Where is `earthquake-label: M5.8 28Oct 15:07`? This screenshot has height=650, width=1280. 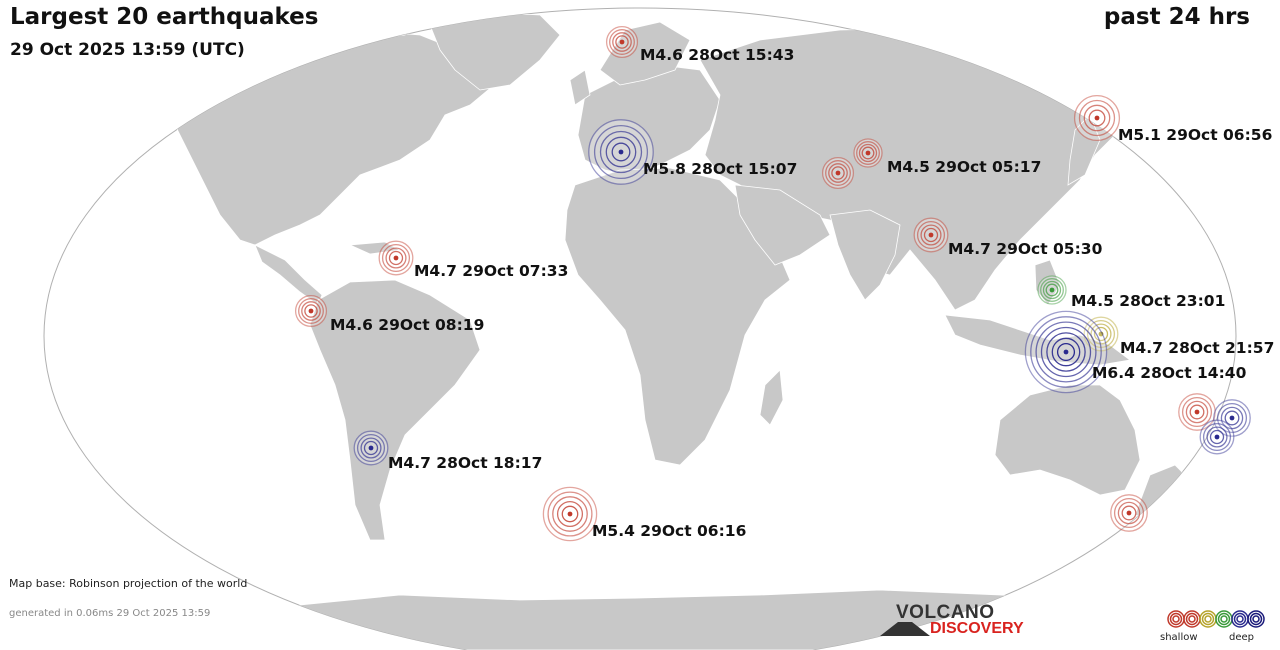 earthquake-label: M5.8 28Oct 15:07 is located at coordinates (720, 169).